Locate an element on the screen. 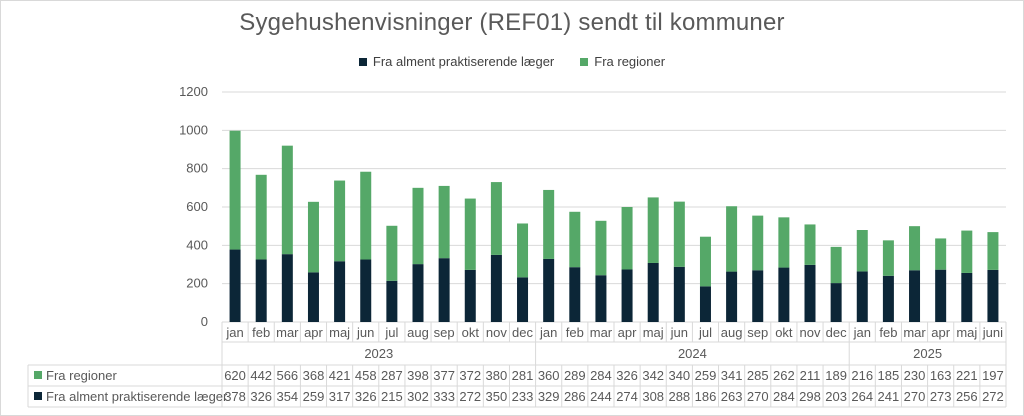 The image size is (1024, 416). table-cell-value: 566 is located at coordinates (287, 375).